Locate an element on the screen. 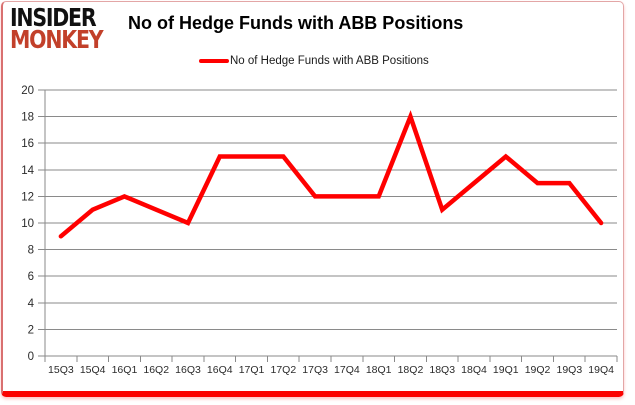  logo-text-monkey: MONKEY is located at coordinates (57, 39).